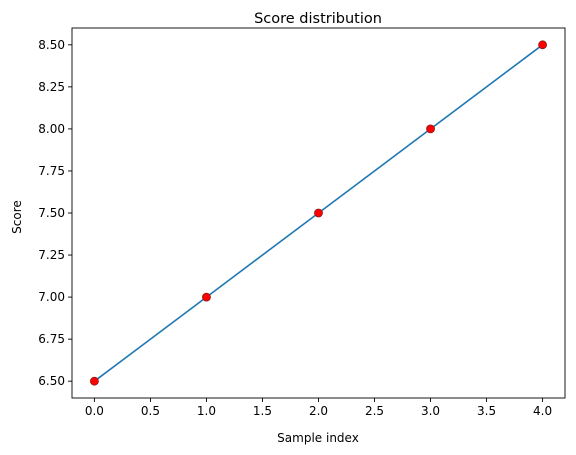  What do you see at coordinates (51, 171) in the screenshot?
I see `y-tick-label: 7.75` at bounding box center [51, 171].